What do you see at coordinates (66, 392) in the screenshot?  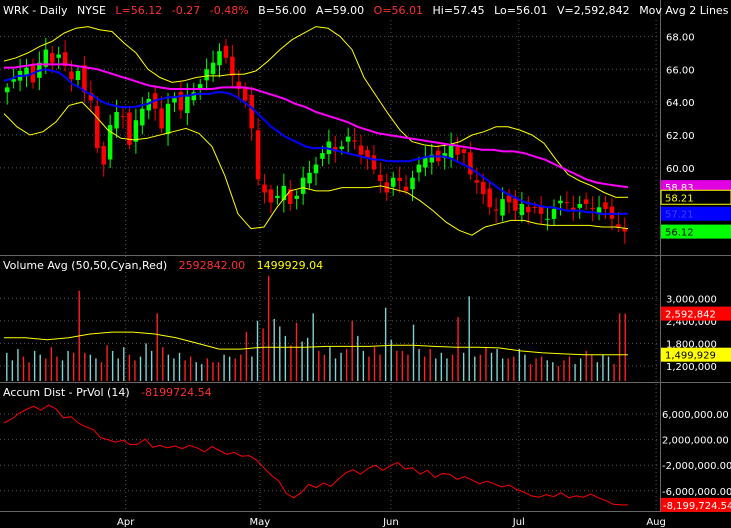 I see `ad-title: Accum Dist - PrVol (14)` at bounding box center [66, 392].